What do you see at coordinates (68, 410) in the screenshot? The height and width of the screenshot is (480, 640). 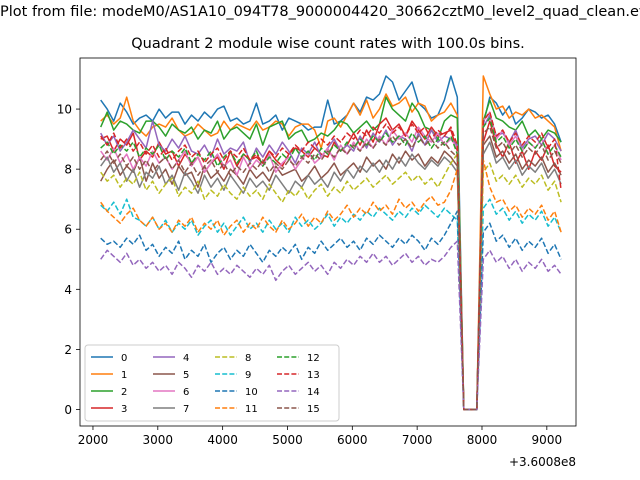 I see `y-tick-label: 0` at bounding box center [68, 410].